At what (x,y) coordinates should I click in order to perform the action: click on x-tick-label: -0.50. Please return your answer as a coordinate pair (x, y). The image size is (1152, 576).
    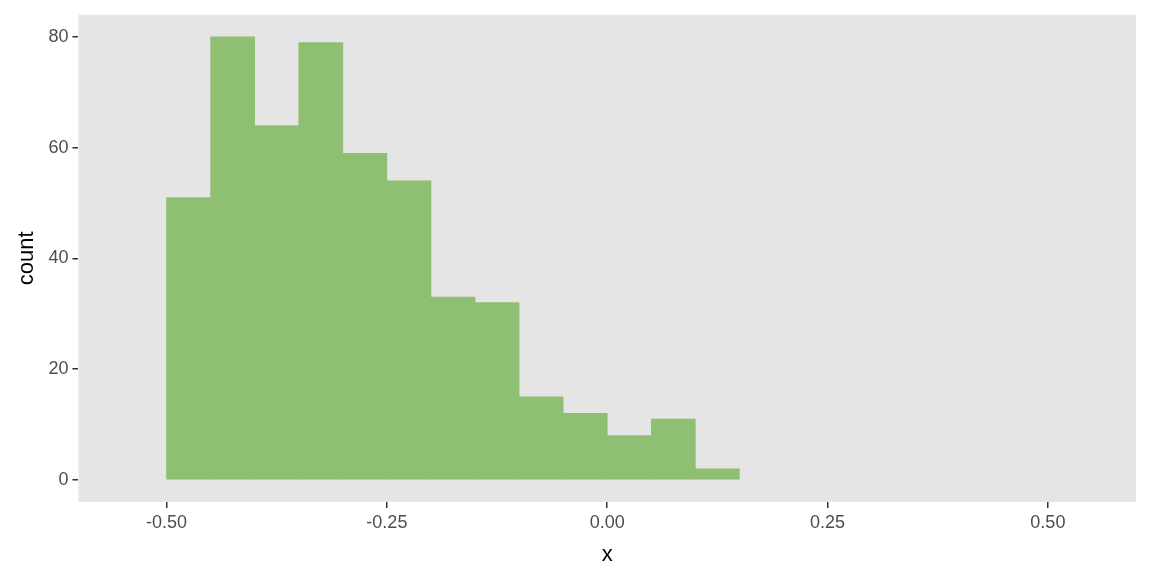
    Looking at the image, I should click on (167, 521).